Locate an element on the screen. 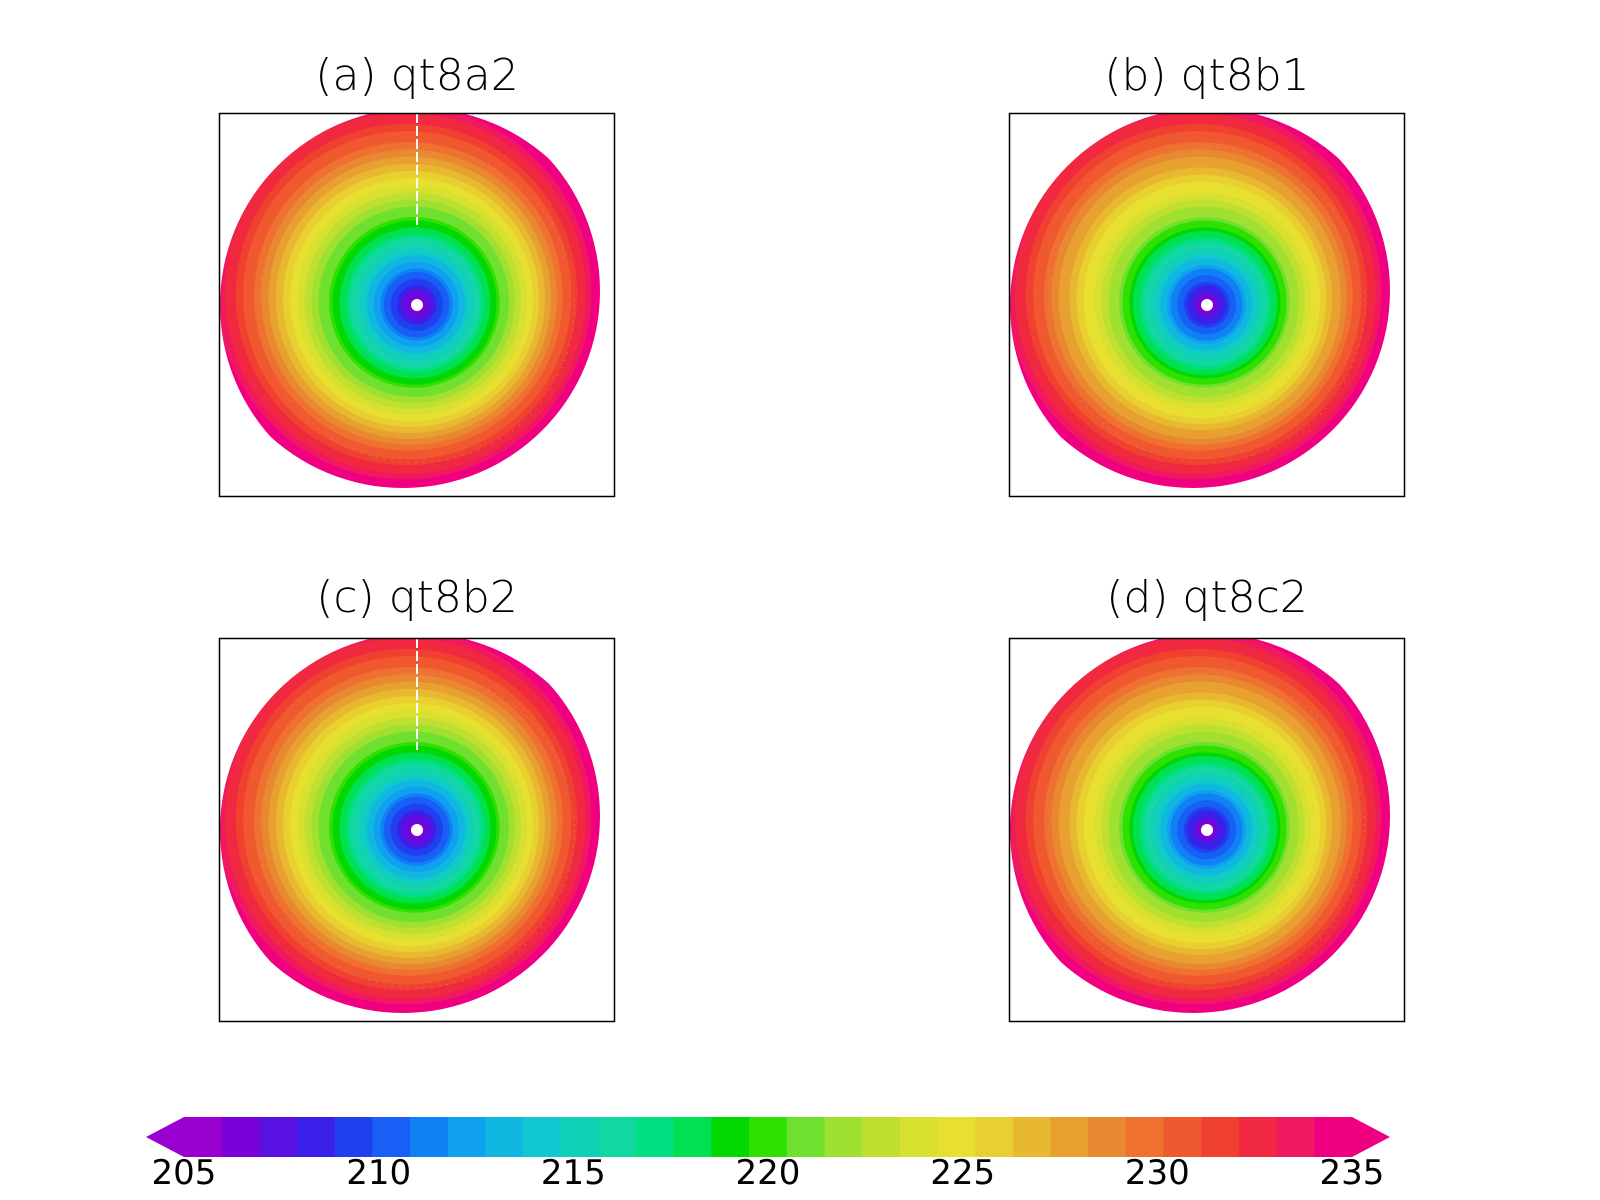 This screenshot has height=1200, width=1600. panel-title-a: (a) qt8a2 is located at coordinates (416, 75).